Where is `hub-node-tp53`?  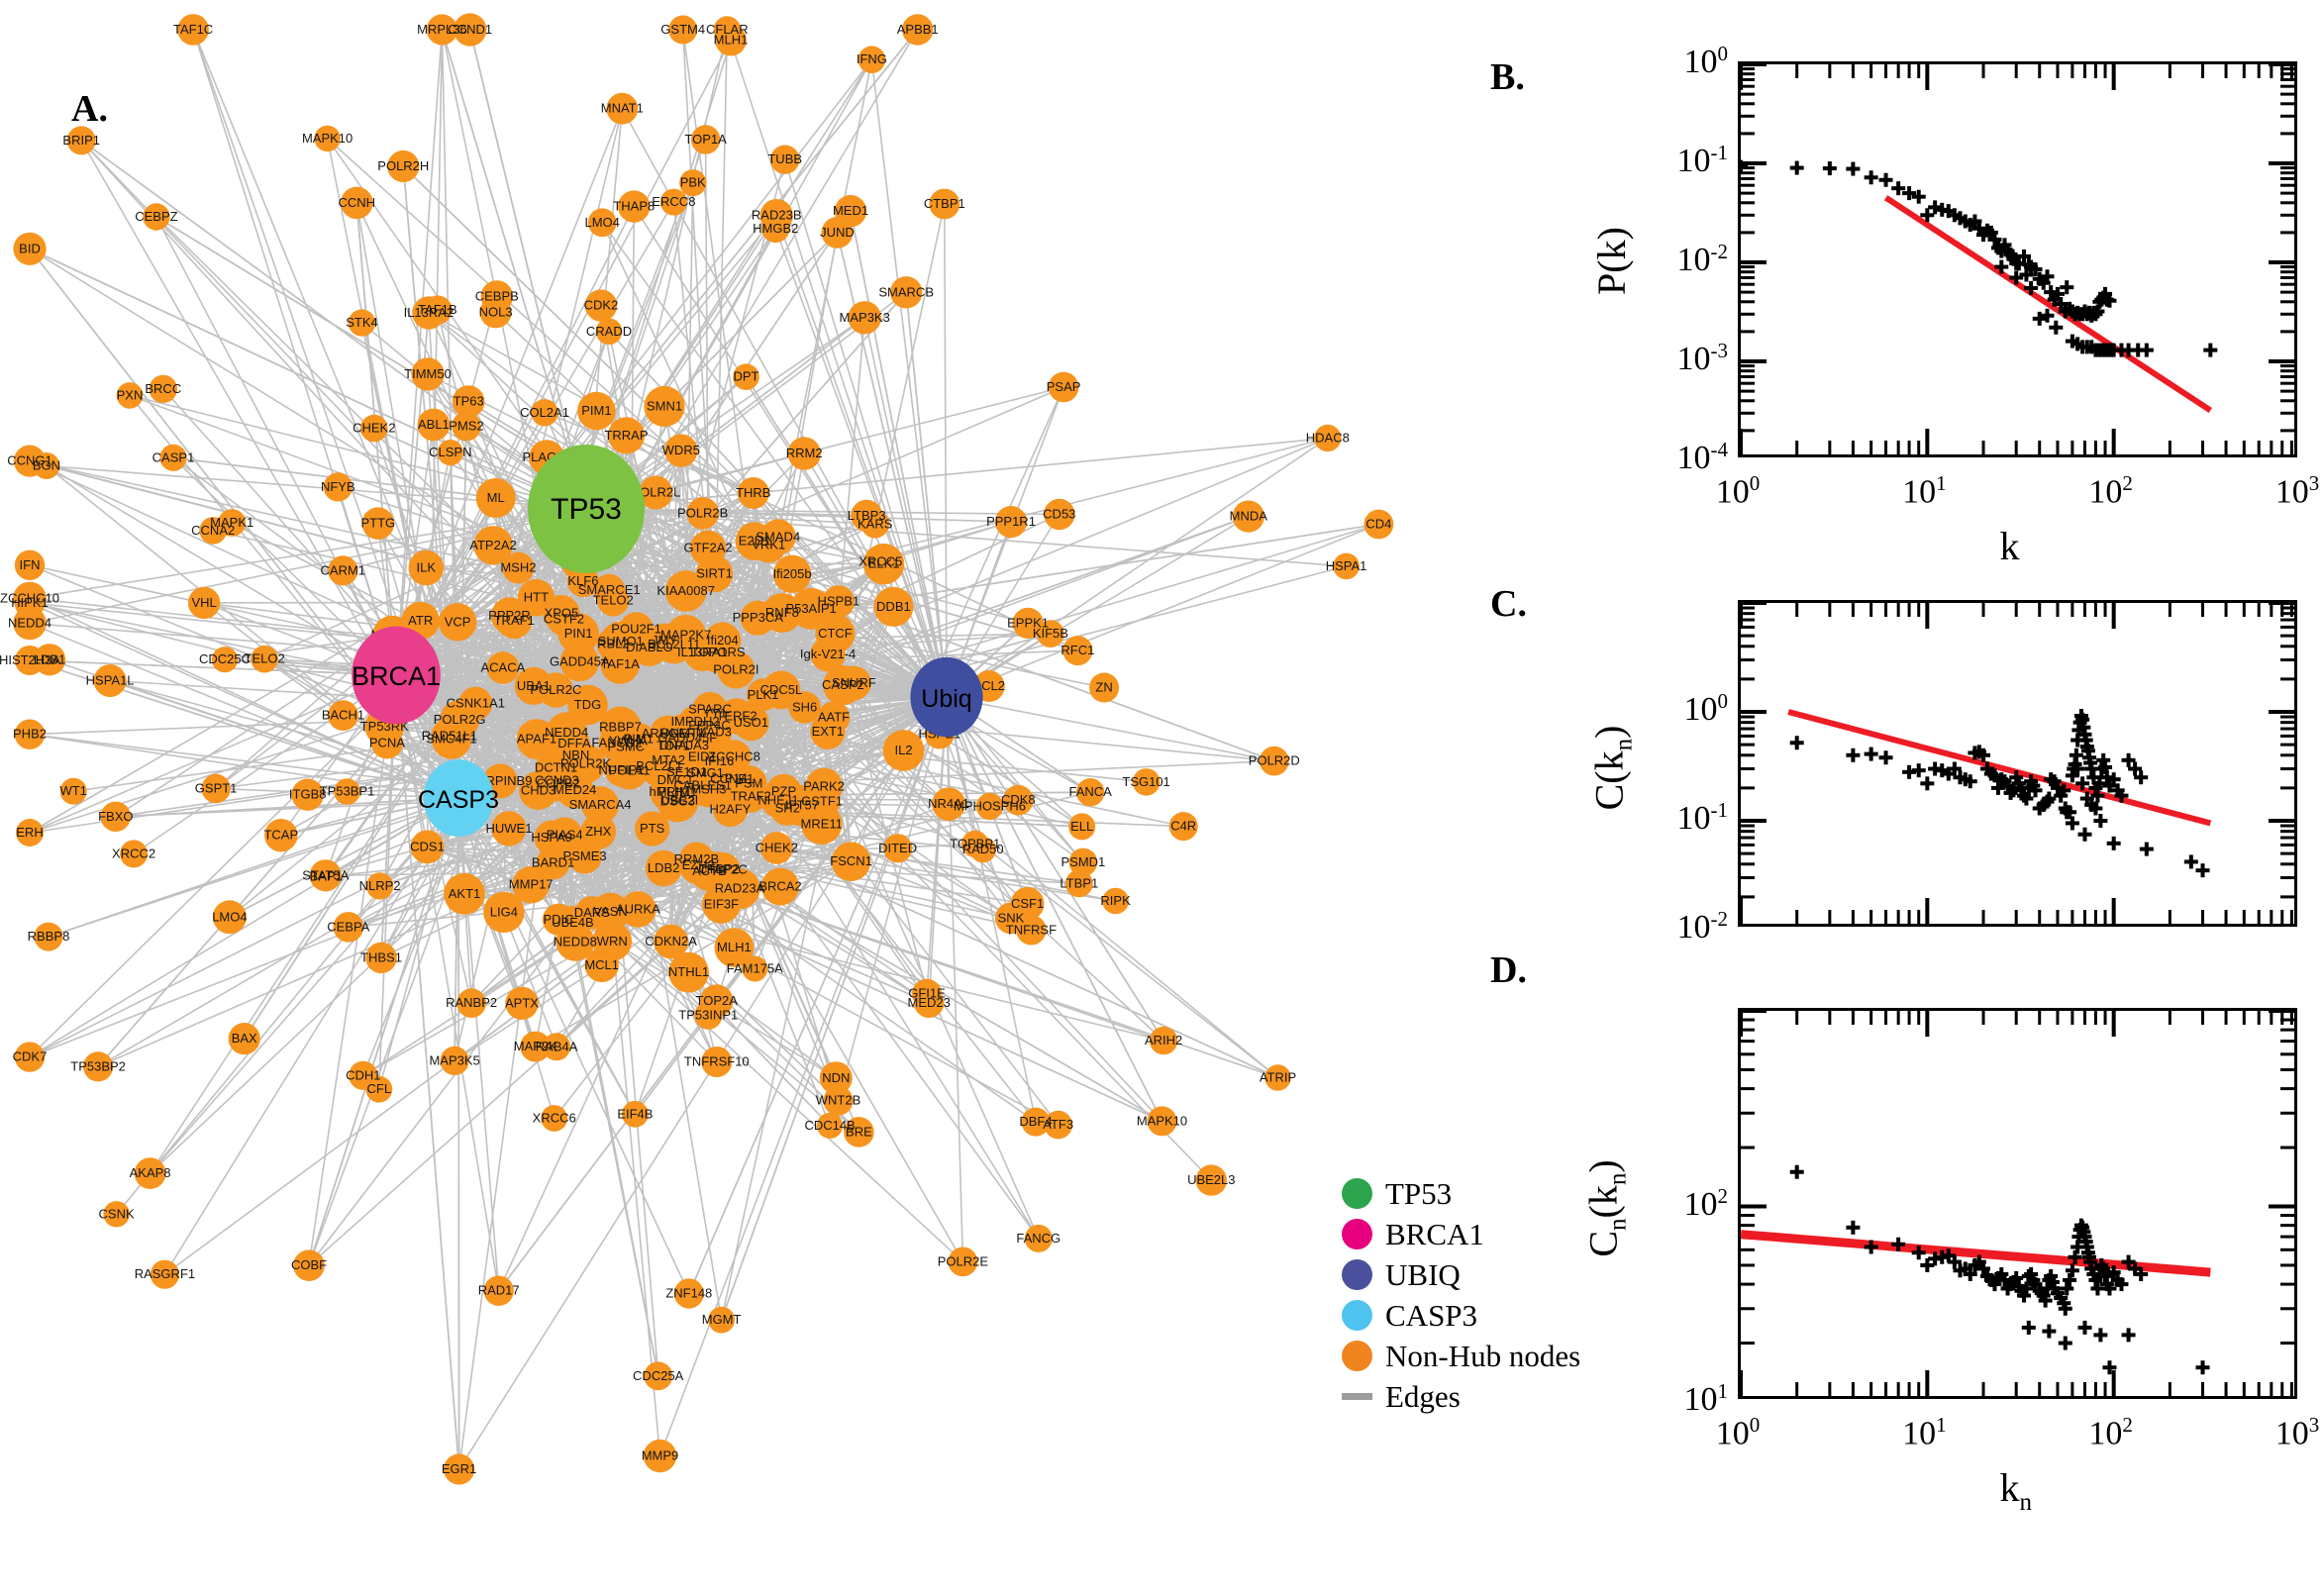
hub-node-tp53 is located at coordinates (586, 509).